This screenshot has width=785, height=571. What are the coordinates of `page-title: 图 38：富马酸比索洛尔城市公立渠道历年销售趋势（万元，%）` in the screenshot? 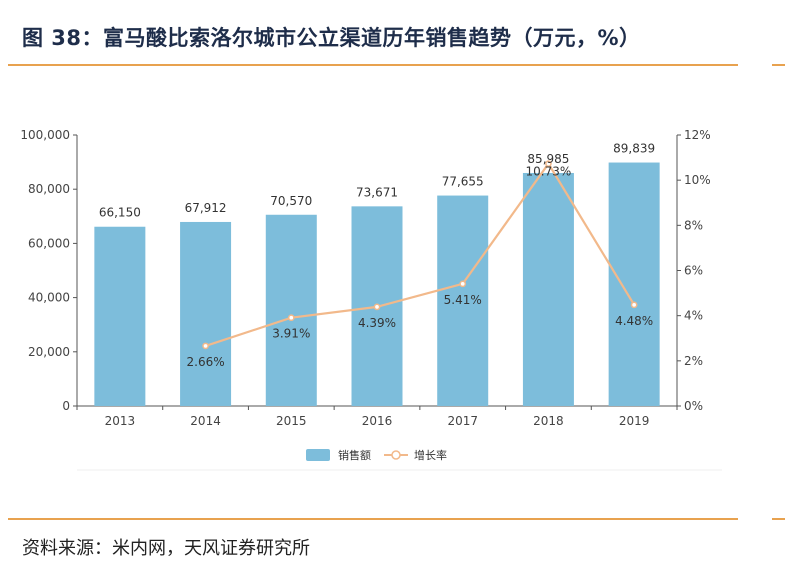 It's located at (331, 38).